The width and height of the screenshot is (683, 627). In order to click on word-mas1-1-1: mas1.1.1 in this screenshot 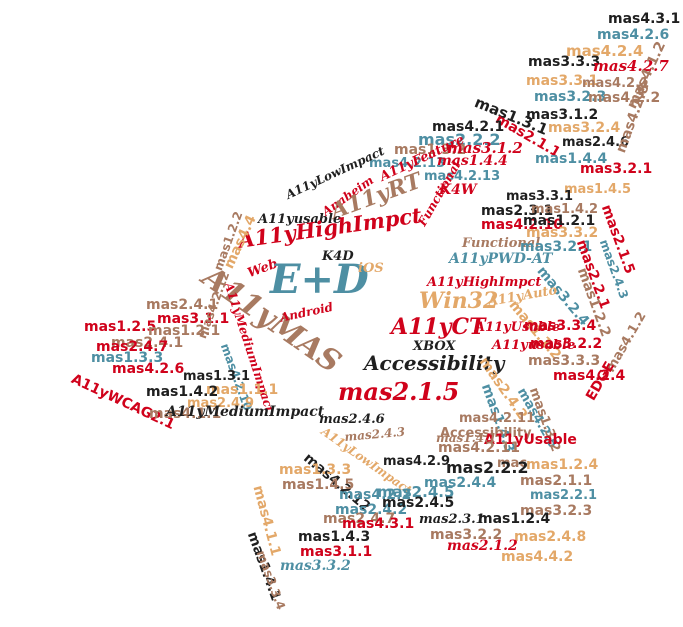, I will do `click(242, 390)`.